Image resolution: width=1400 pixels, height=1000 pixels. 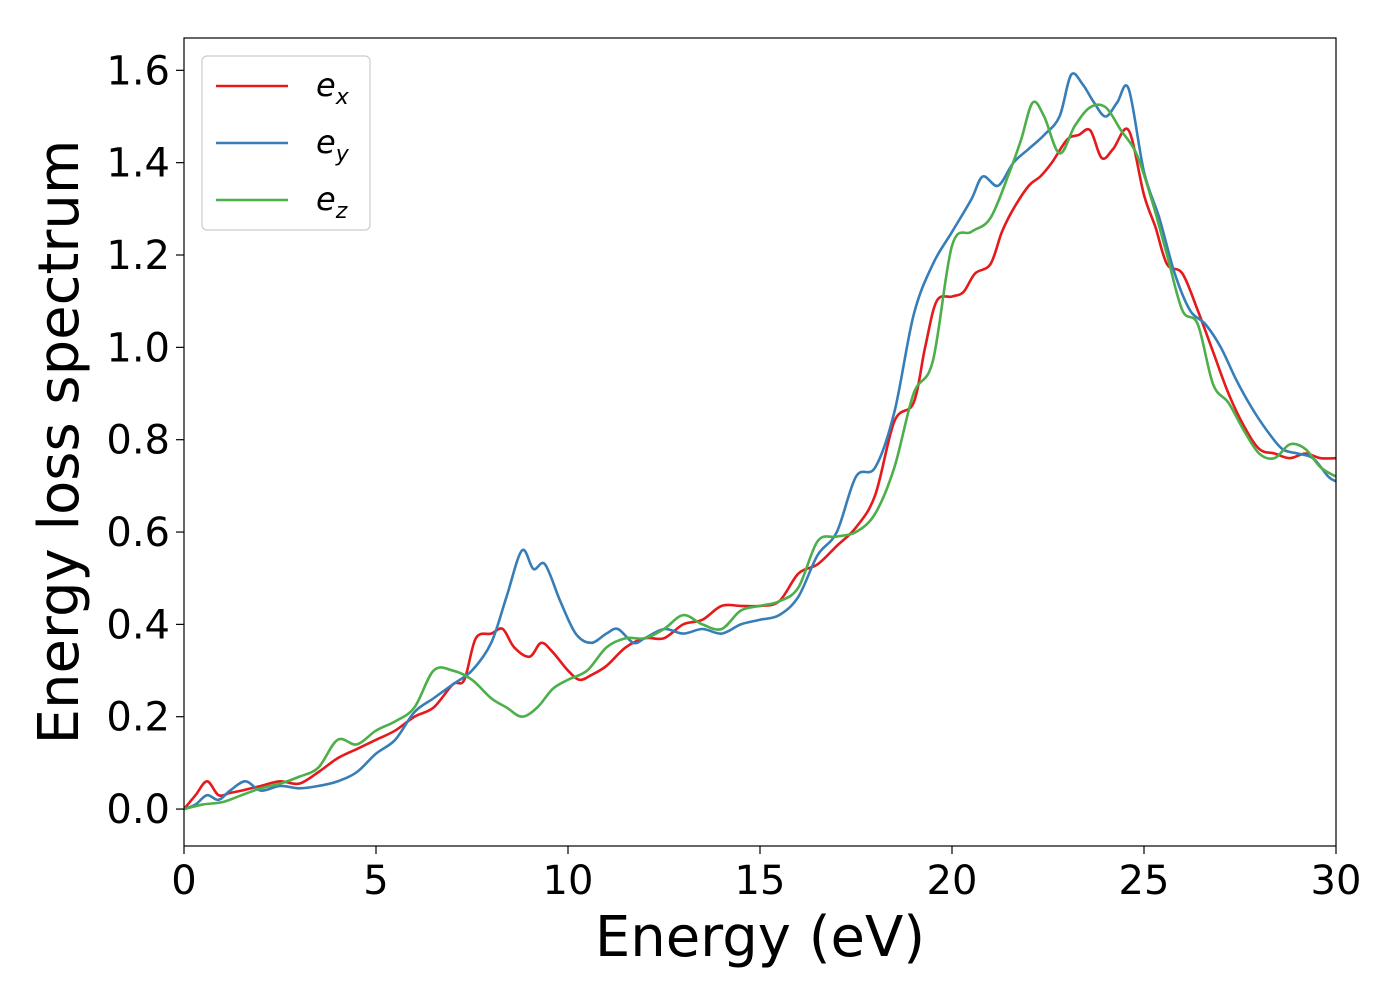 I want to click on x-tick-label: 10, so click(x=568, y=881).